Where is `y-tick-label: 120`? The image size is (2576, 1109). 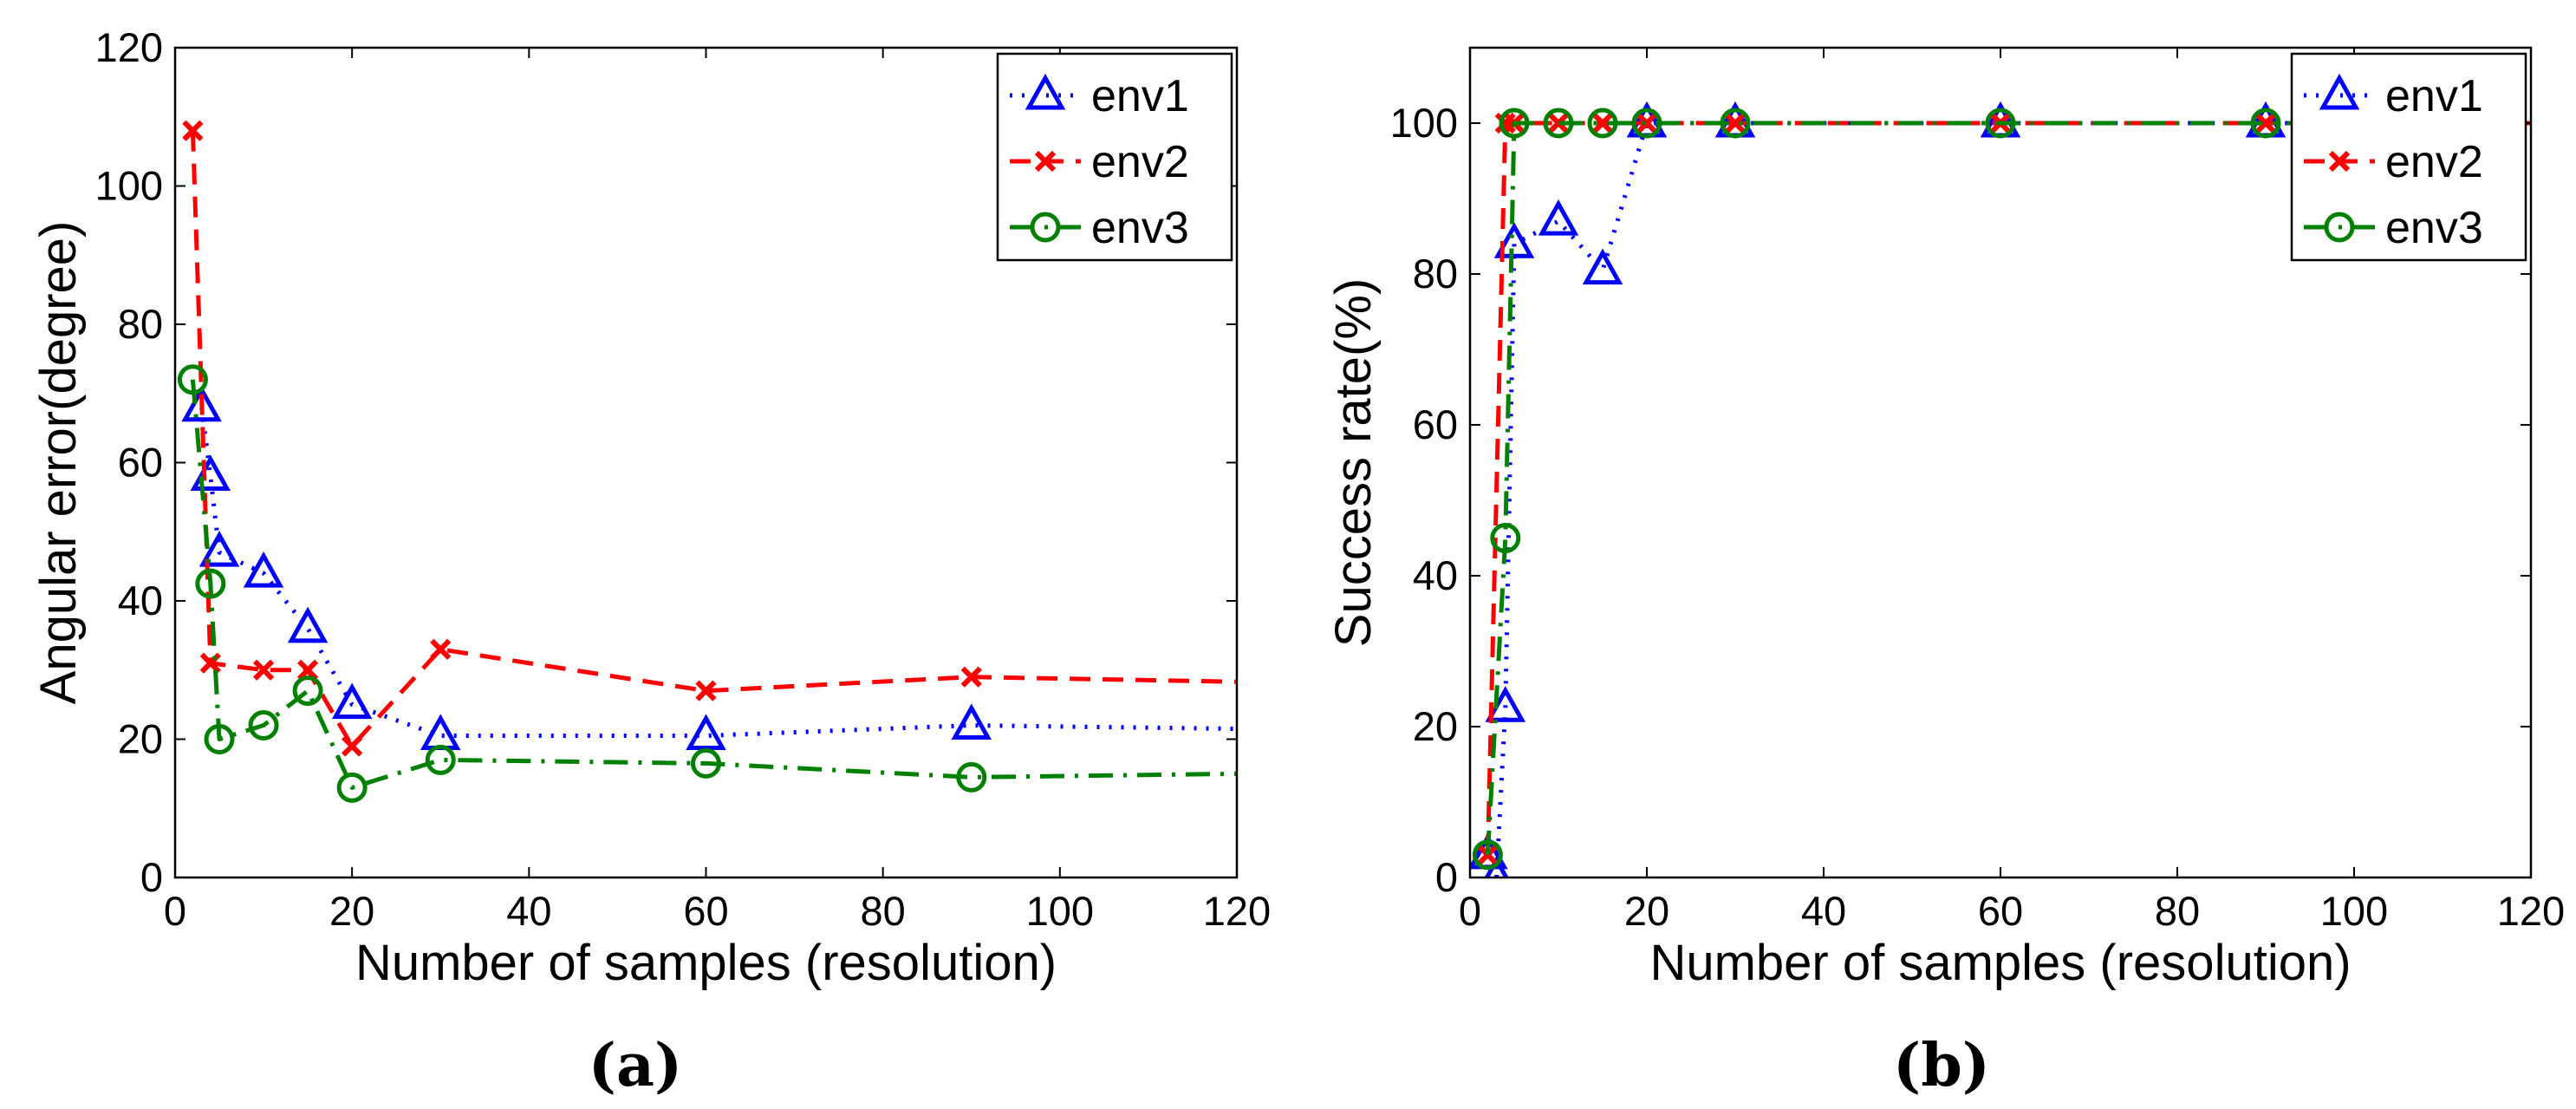 y-tick-label: 120 is located at coordinates (129, 47).